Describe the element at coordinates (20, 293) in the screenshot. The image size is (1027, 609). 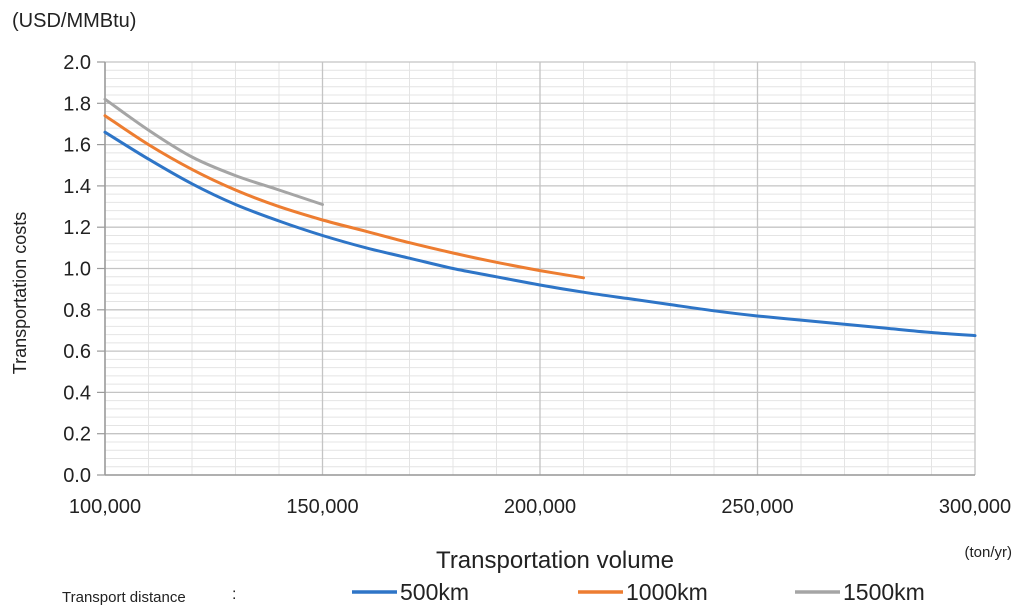
I see `y-axis-title: Transportation costs` at that location.